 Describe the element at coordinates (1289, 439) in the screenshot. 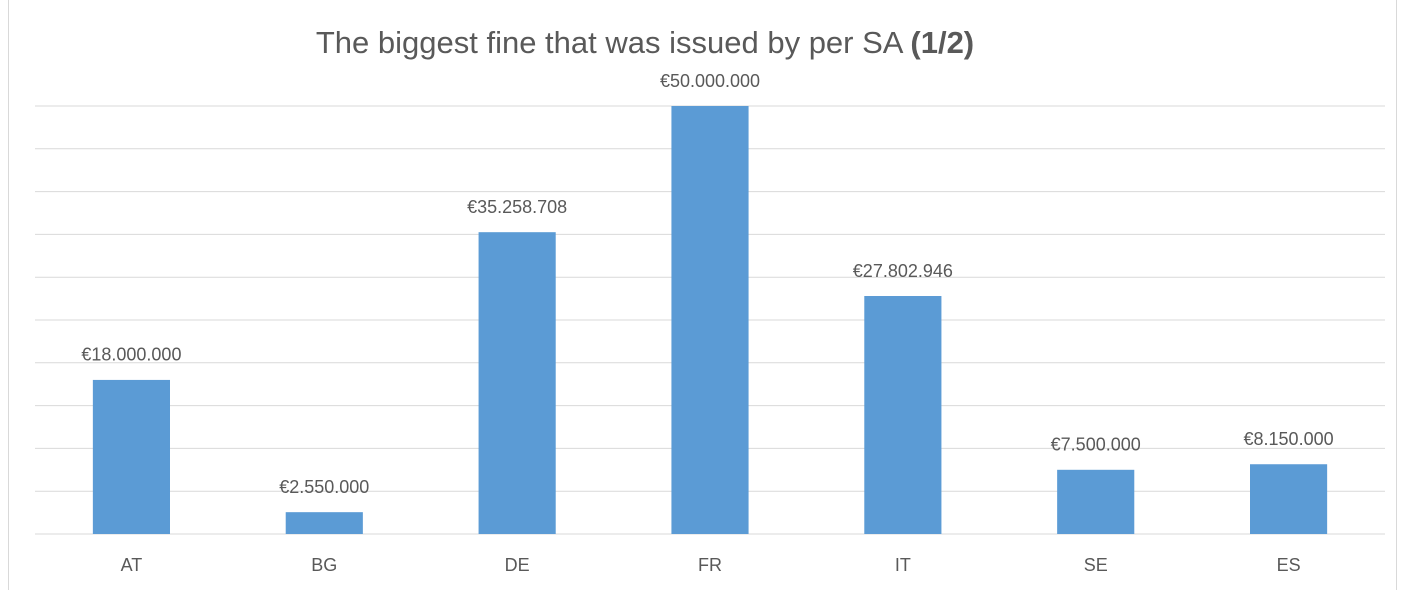

I see `value-label: €8.150.000` at that location.